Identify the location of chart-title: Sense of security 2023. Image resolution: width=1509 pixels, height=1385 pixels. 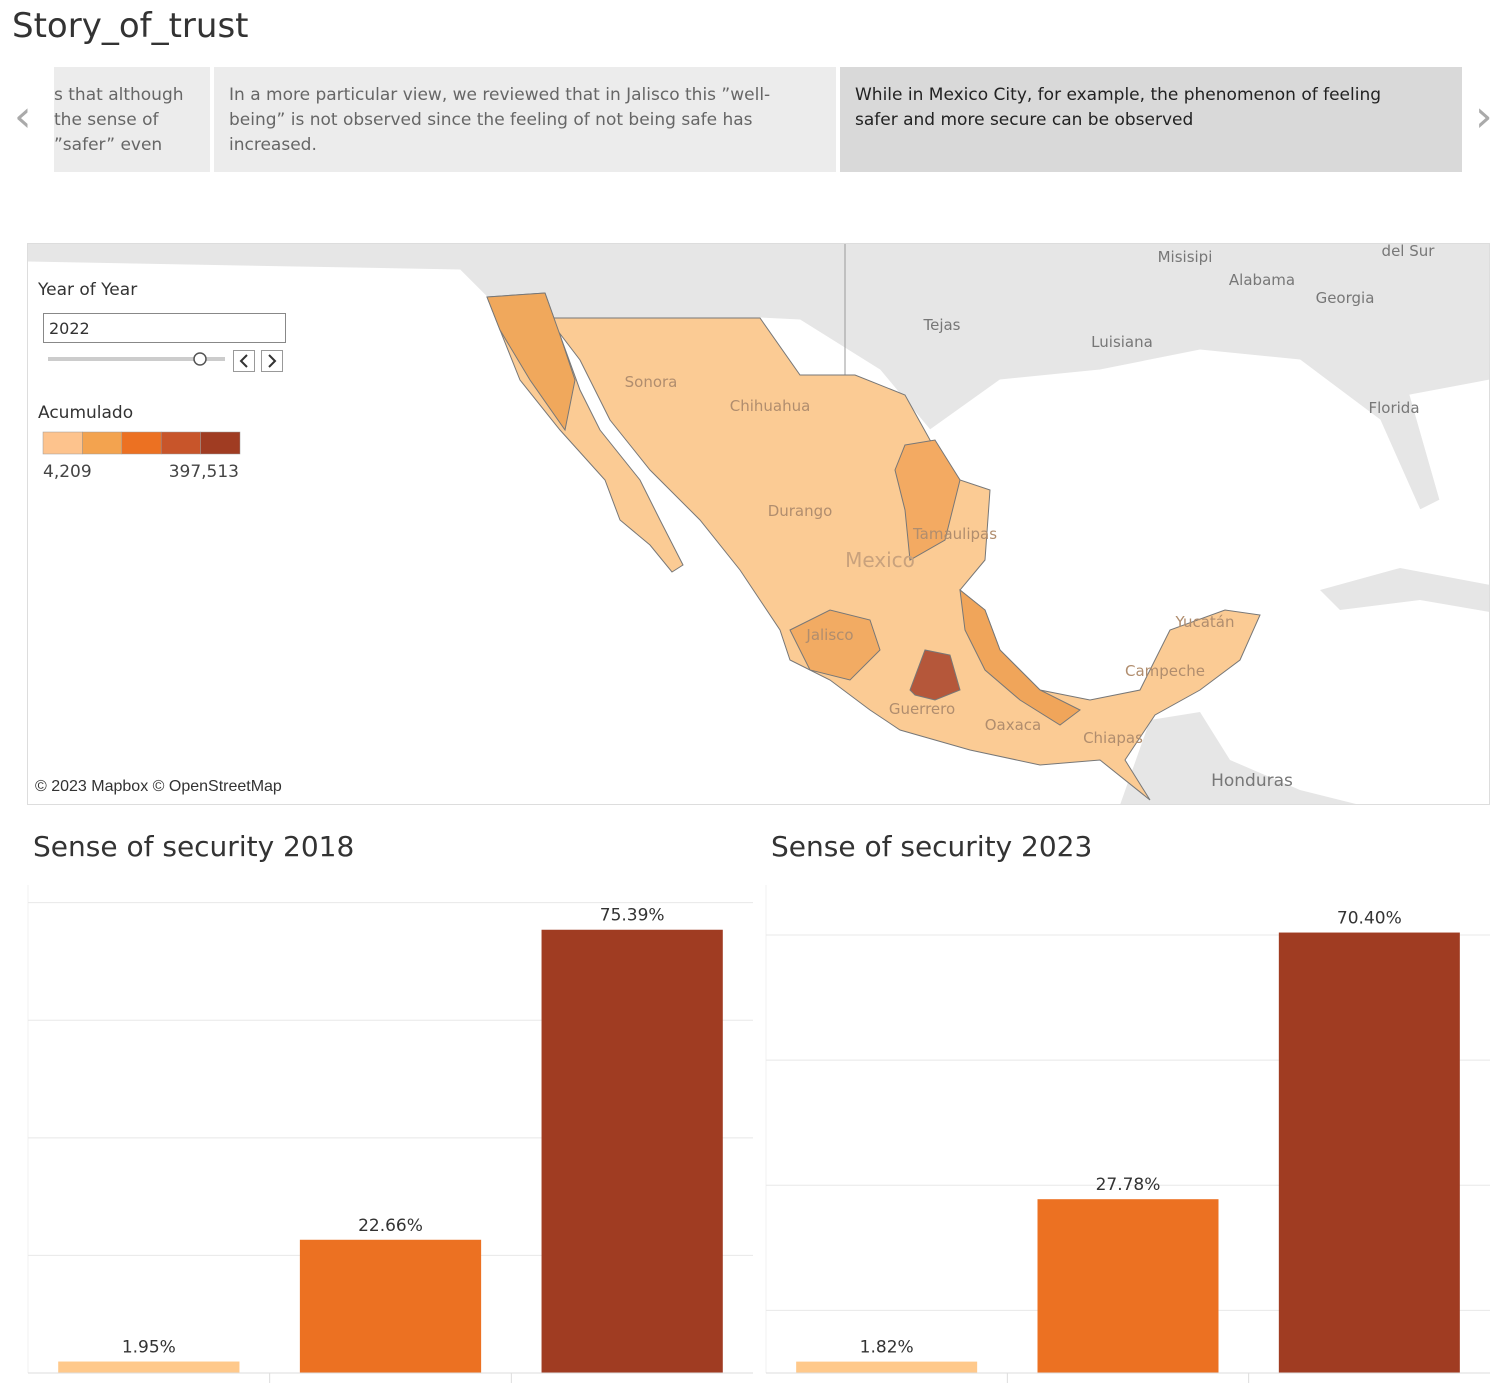
(931, 846).